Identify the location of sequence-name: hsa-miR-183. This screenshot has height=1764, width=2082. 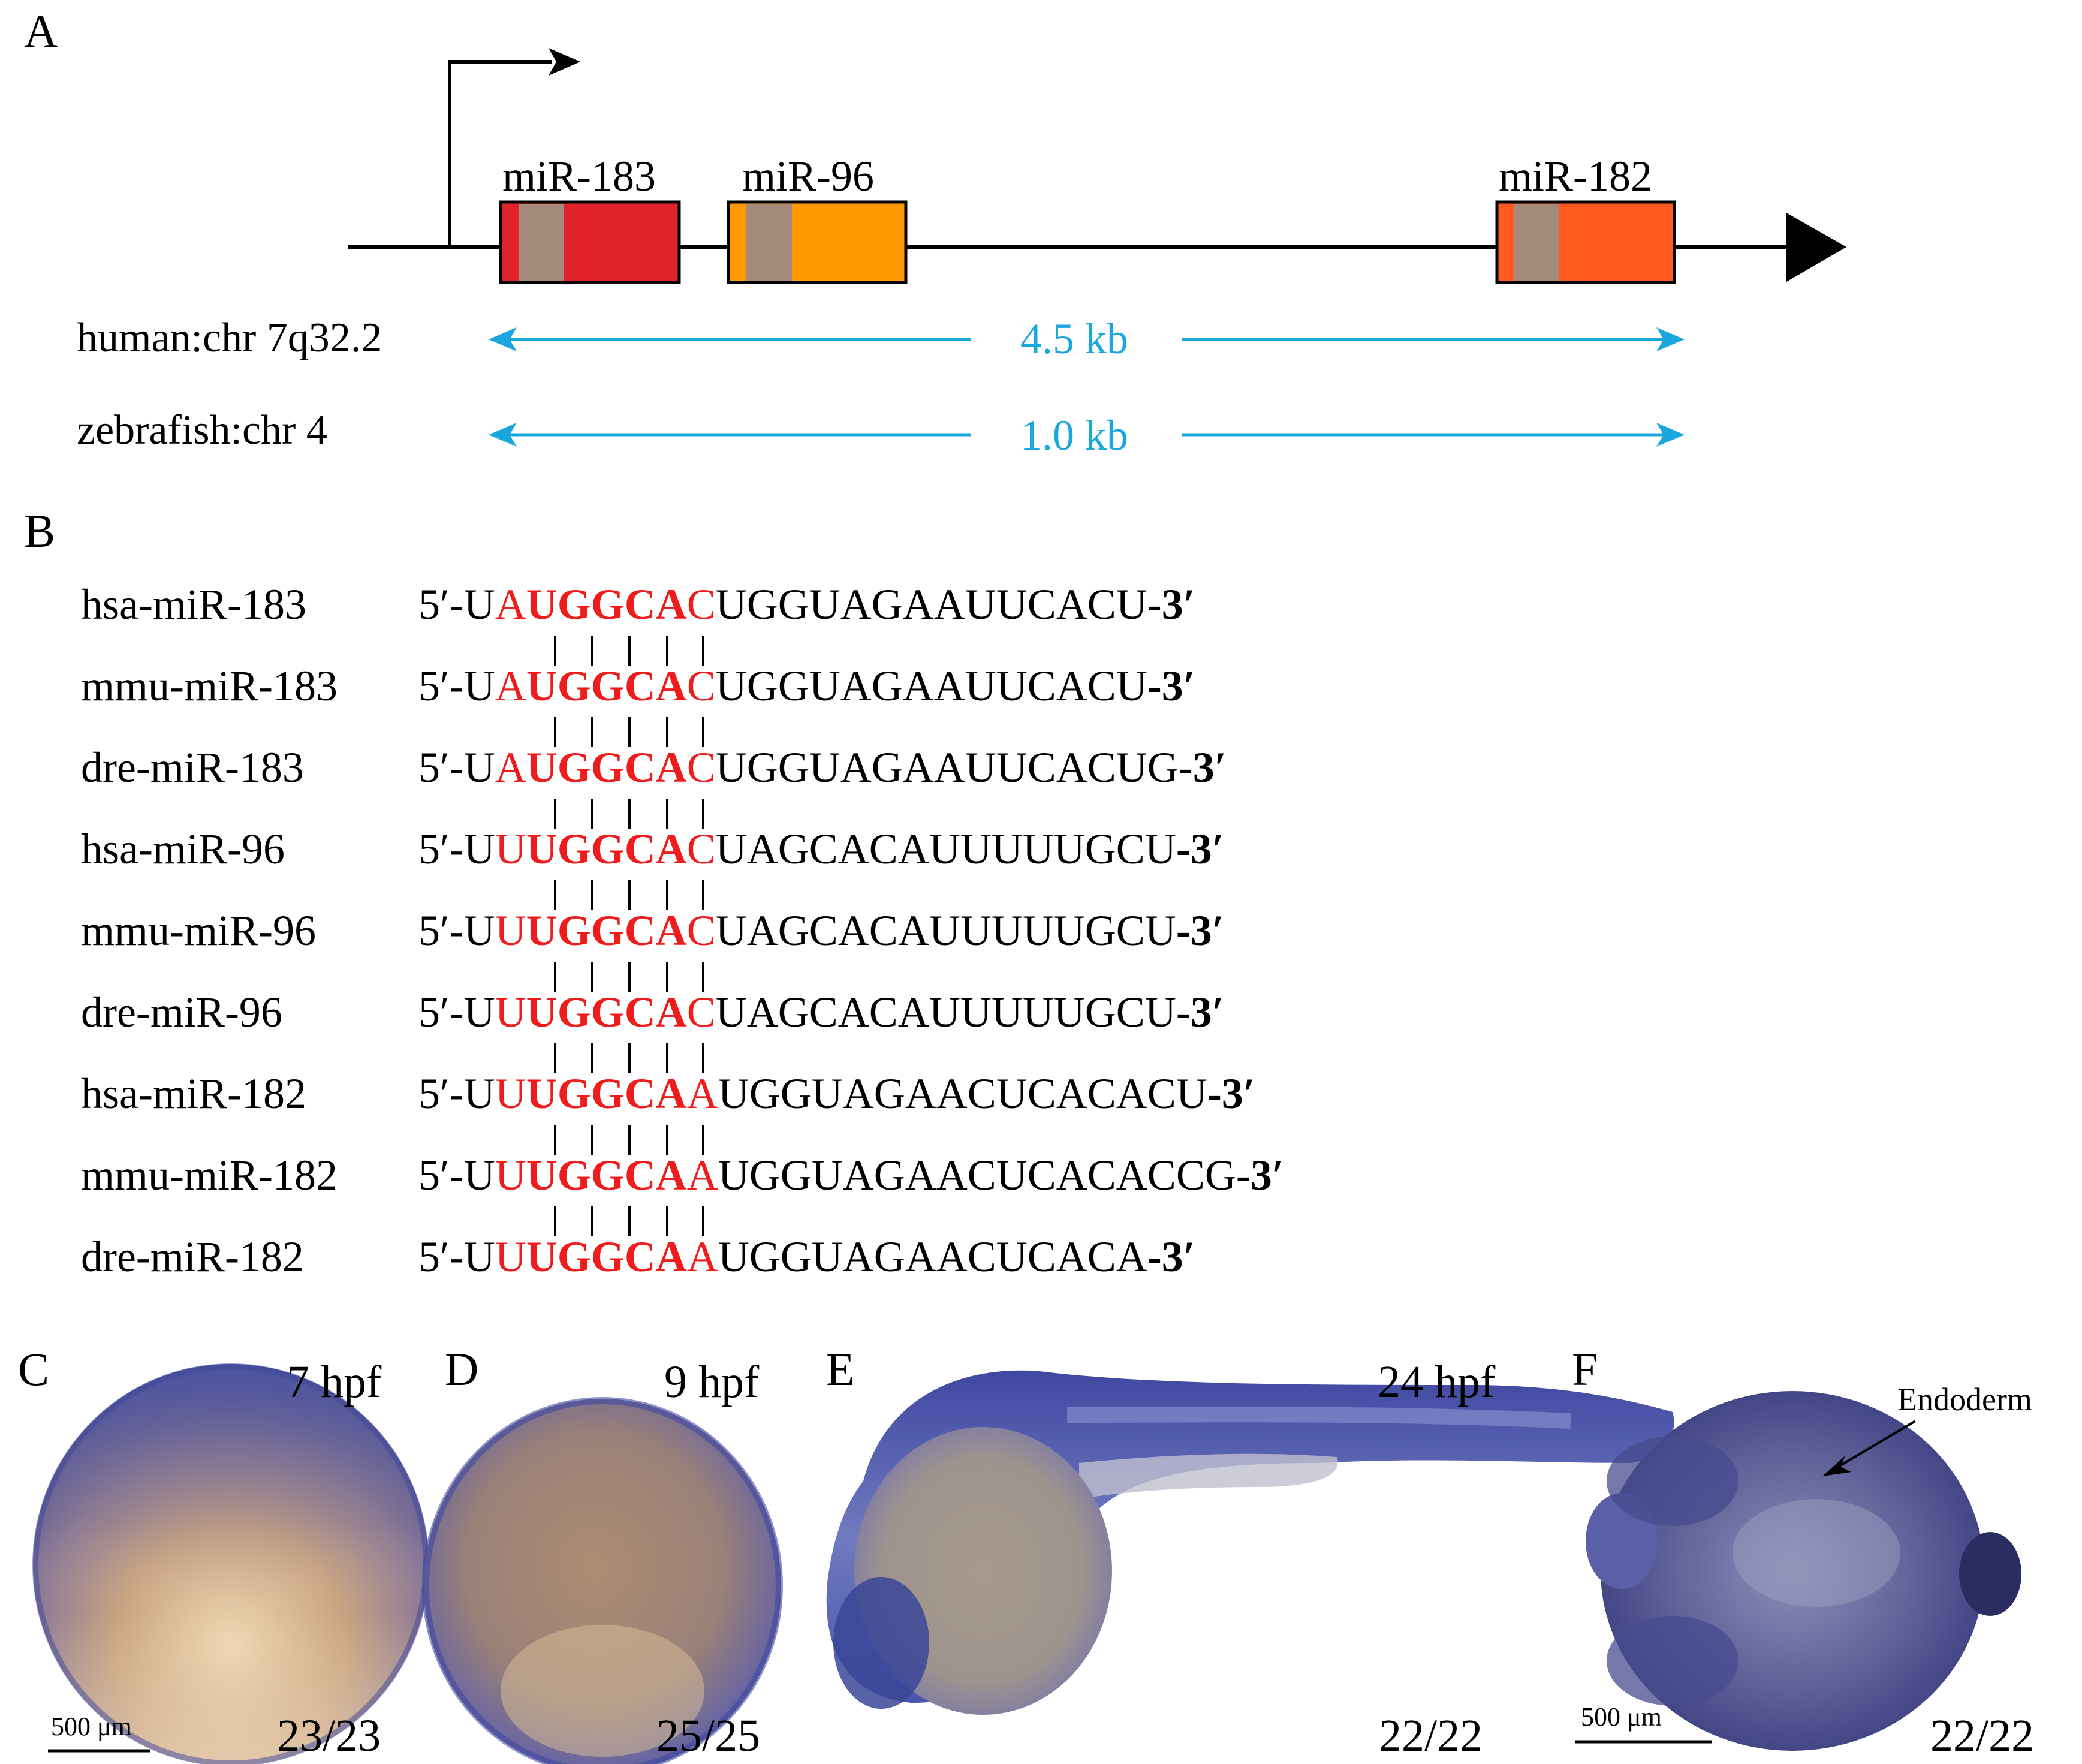
(193, 604).